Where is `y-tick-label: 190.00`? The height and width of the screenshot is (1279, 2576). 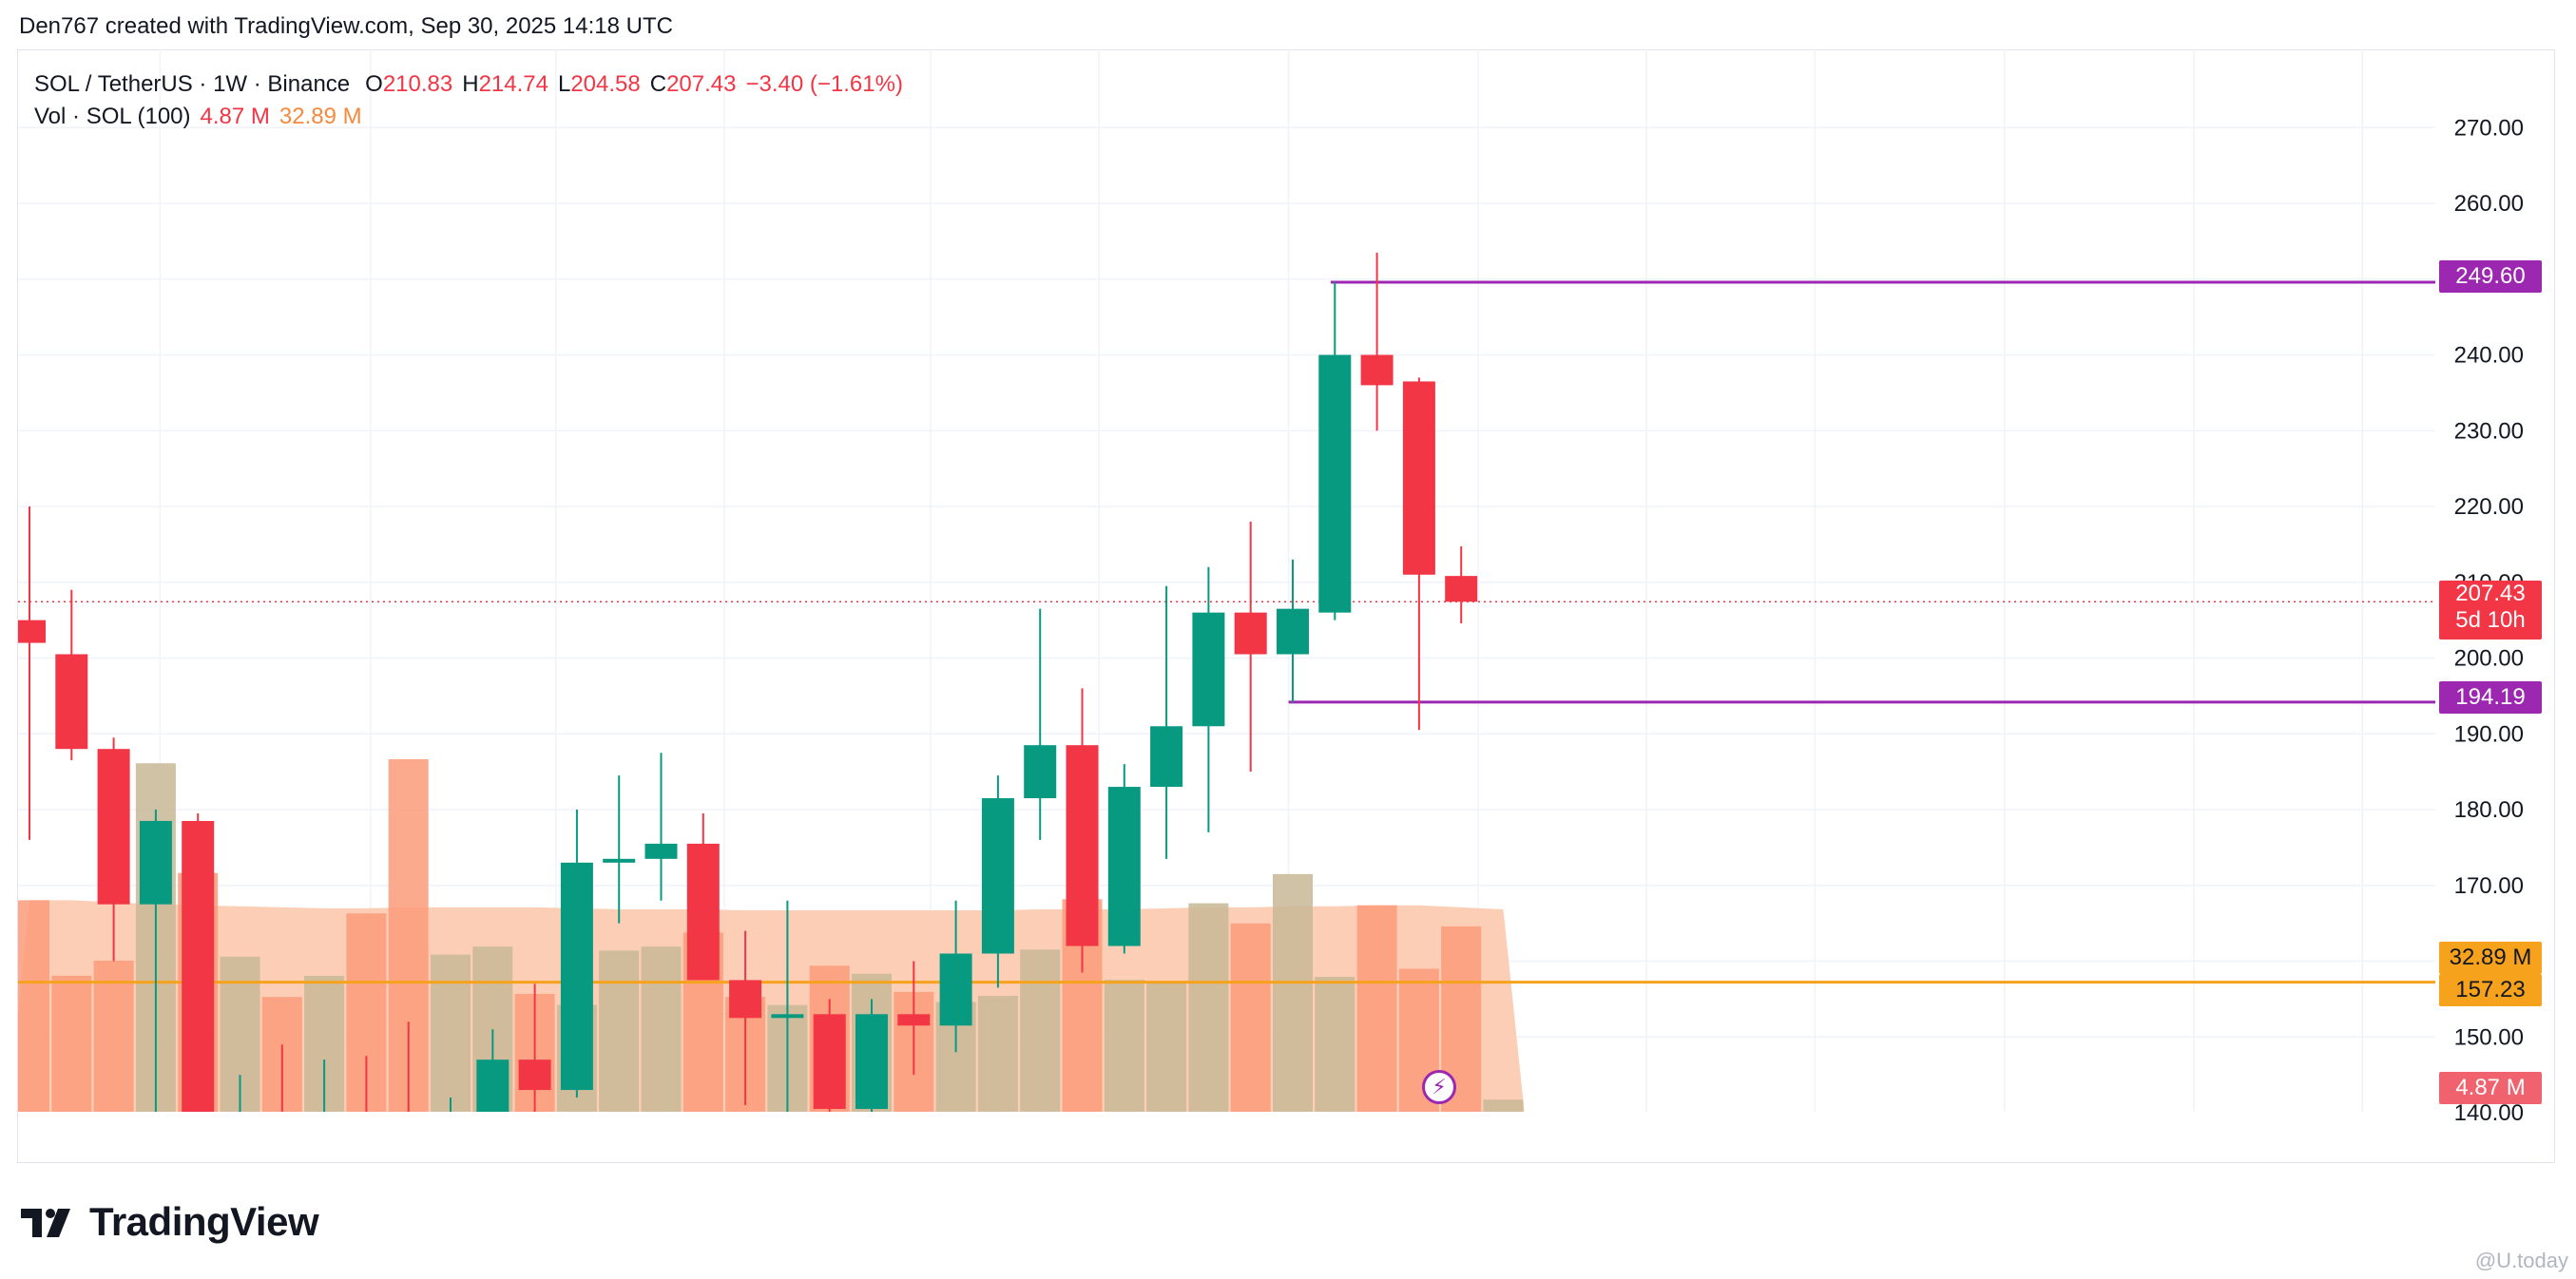
y-tick-label: 190.00 is located at coordinates (2489, 734).